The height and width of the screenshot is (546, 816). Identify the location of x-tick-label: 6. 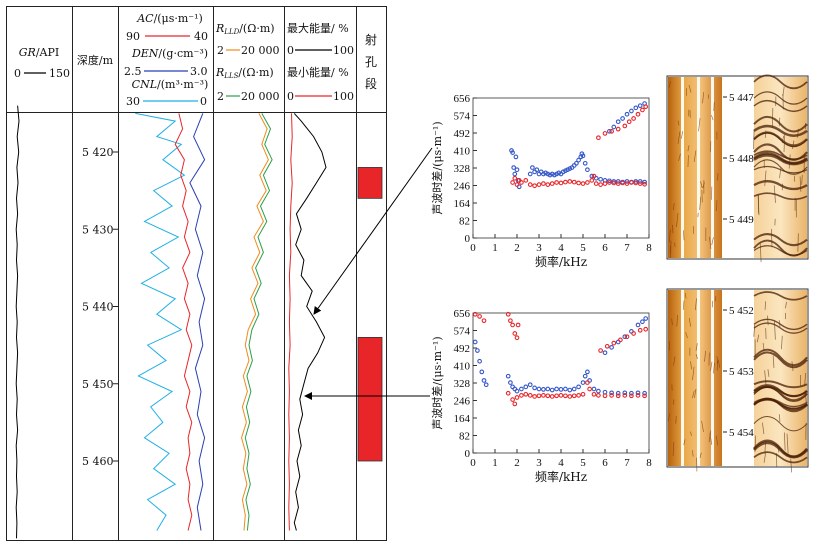
(605, 463).